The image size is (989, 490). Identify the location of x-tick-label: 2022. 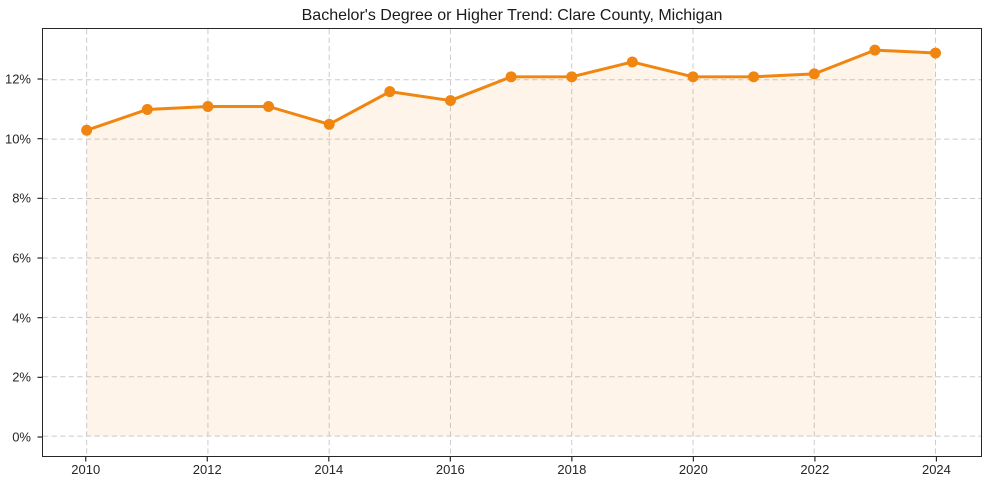
(815, 469).